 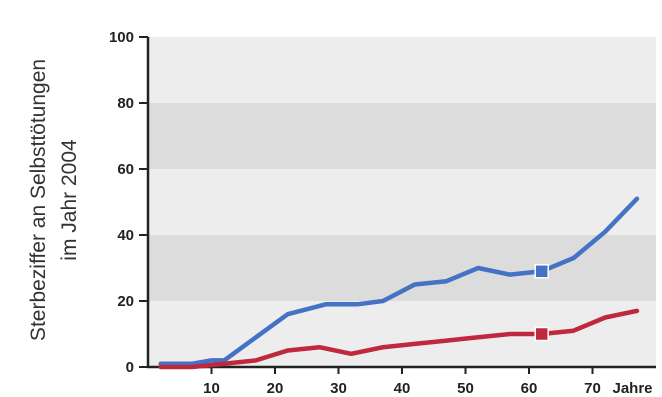 I want to click on series-0-marker, so click(x=541, y=271).